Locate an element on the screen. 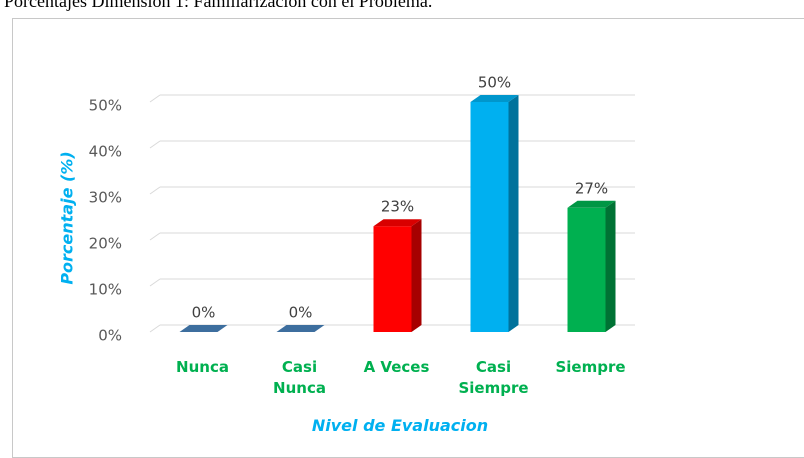 This screenshot has height=458, width=804. x-tick-label: Casi Siempre is located at coordinates (493, 377).